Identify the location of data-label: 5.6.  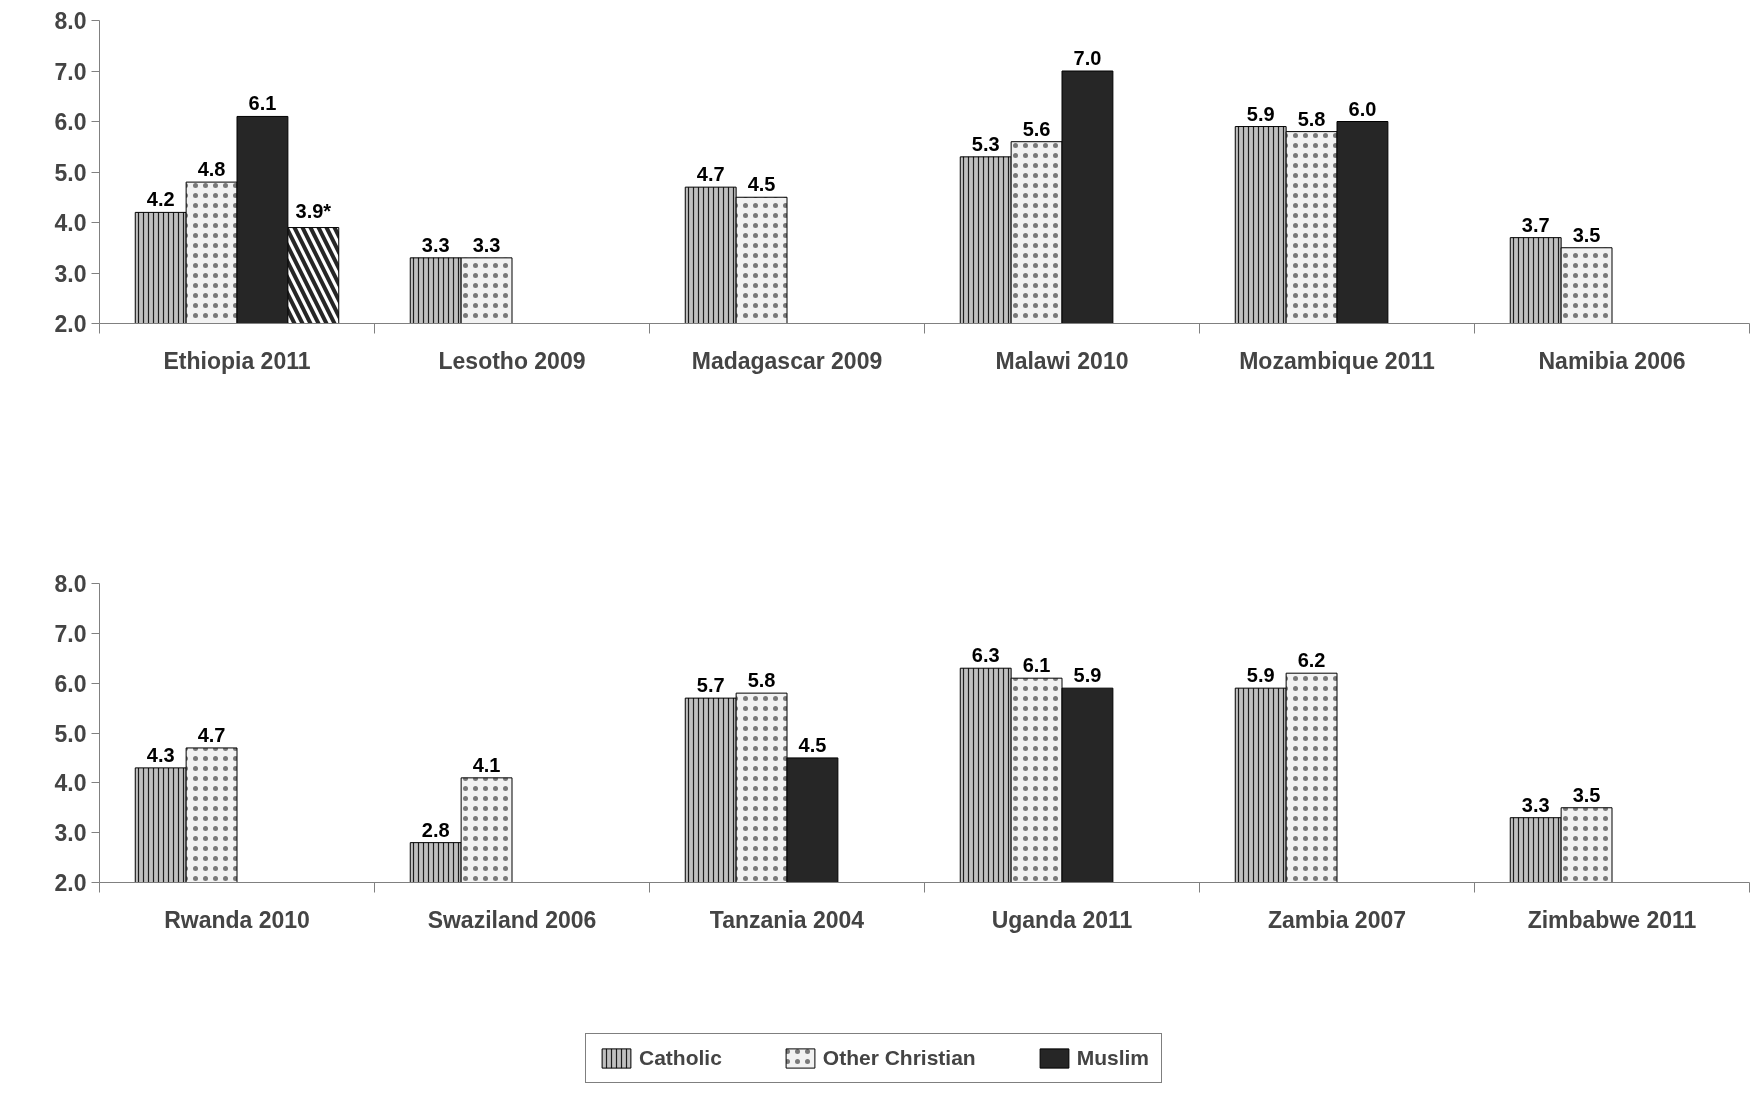
(1036, 128).